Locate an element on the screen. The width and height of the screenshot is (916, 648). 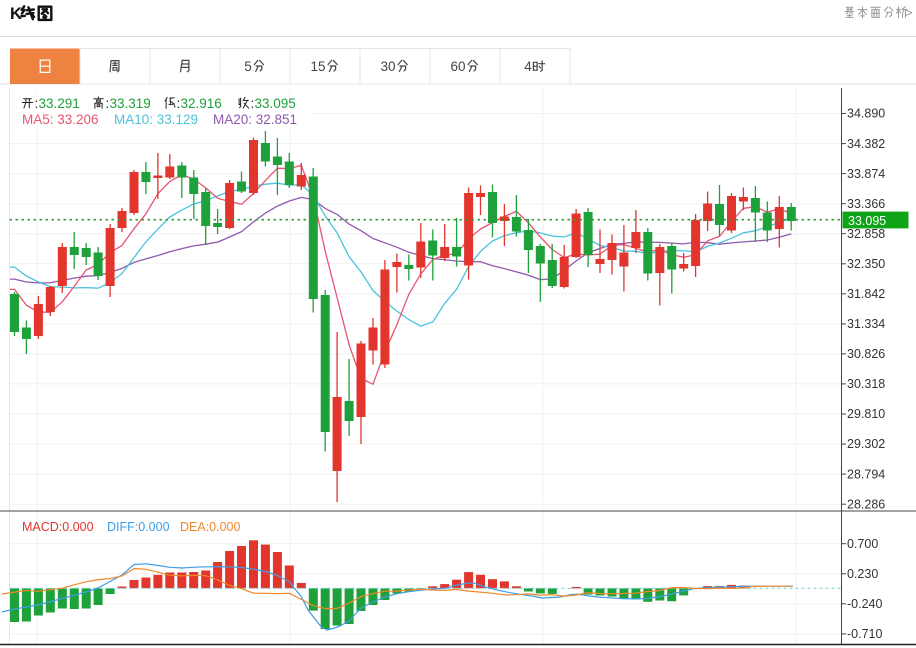
svg-text: 0.700 is located at coordinates (862, 544).